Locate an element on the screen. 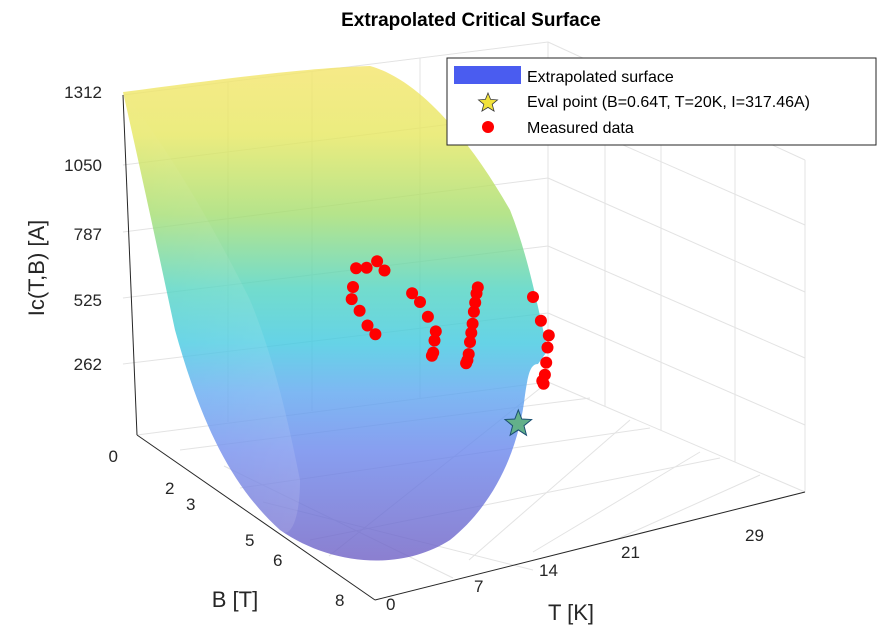 Image resolution: width=881 pixels, height=630 pixels. eval-point-star is located at coordinates (518, 422).